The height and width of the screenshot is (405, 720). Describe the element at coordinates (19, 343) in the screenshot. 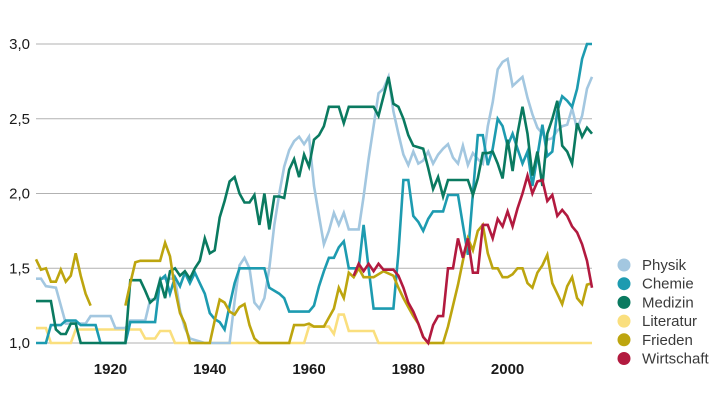

I see `y-axis-tick-label: 1,0` at that location.